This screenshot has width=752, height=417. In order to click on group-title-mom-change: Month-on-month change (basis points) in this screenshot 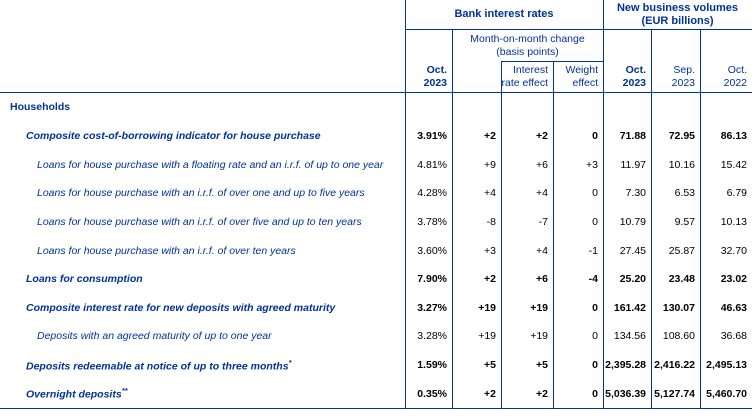, I will do `click(527, 45)`.